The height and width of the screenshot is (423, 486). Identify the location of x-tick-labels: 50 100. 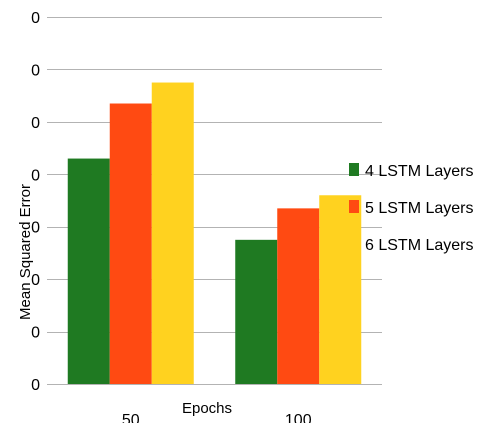
(217, 417).